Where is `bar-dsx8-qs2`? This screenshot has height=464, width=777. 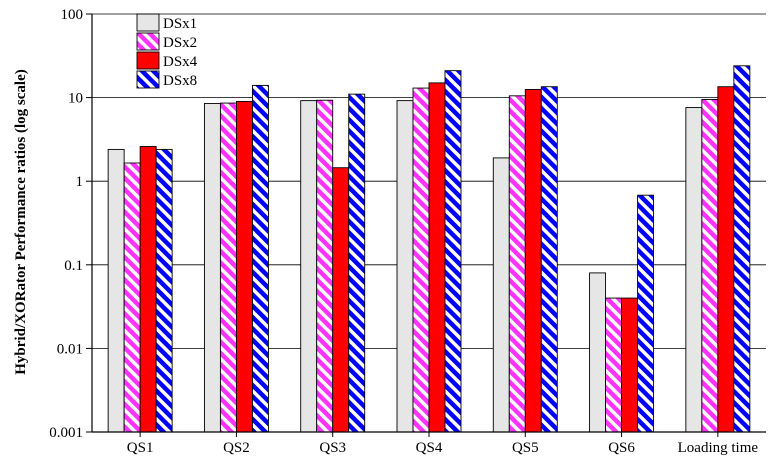 bar-dsx8-qs2 is located at coordinates (260, 258).